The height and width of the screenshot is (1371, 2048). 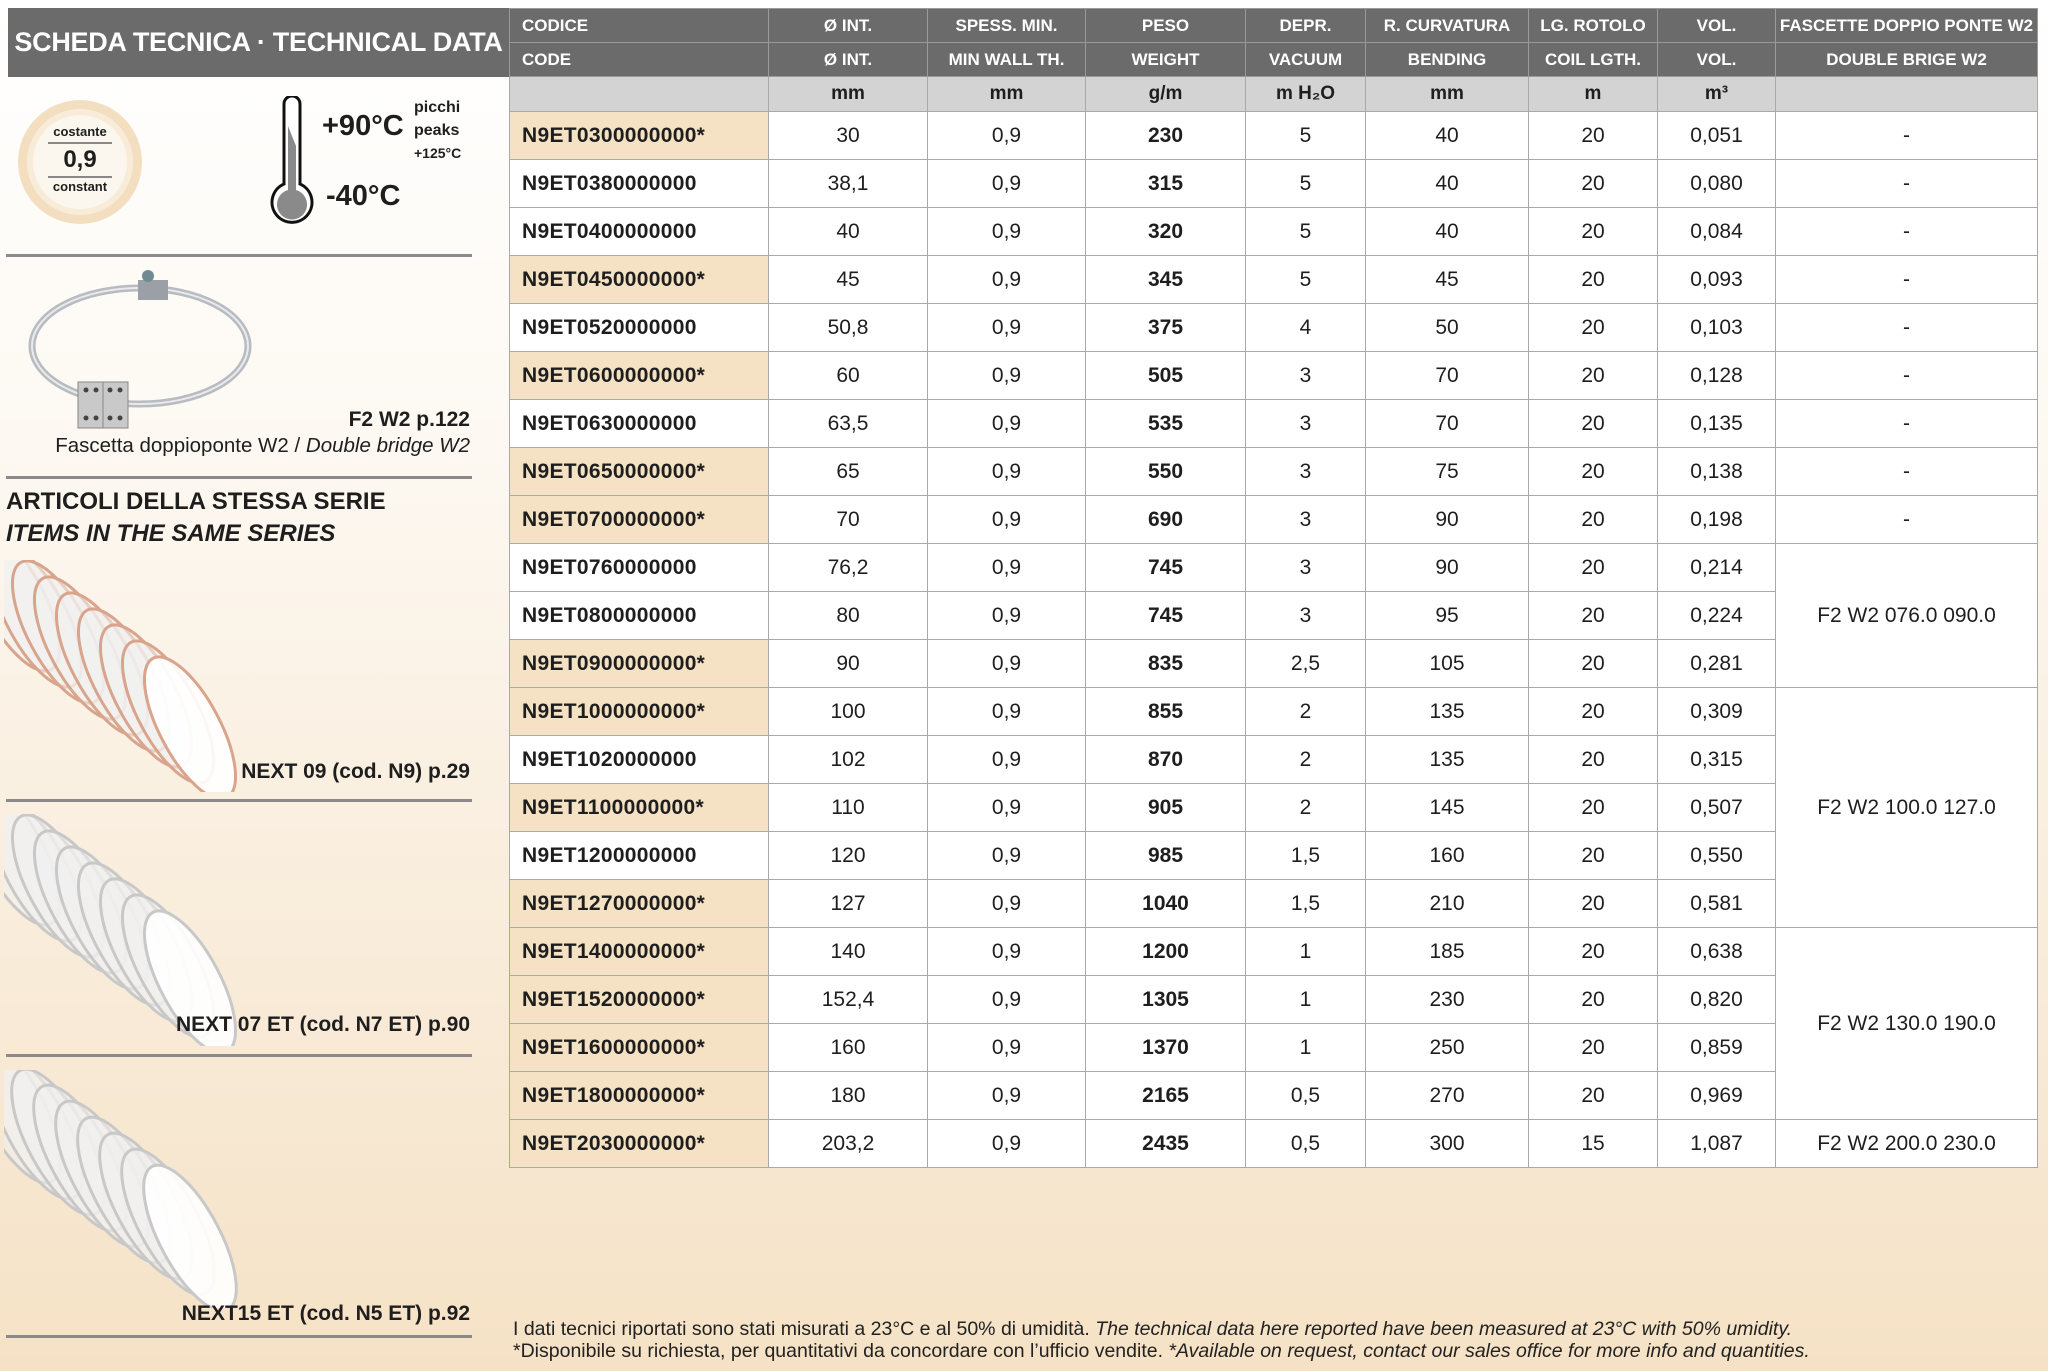 I want to click on product-code: N9ET0900000000*, so click(x=639, y=663).